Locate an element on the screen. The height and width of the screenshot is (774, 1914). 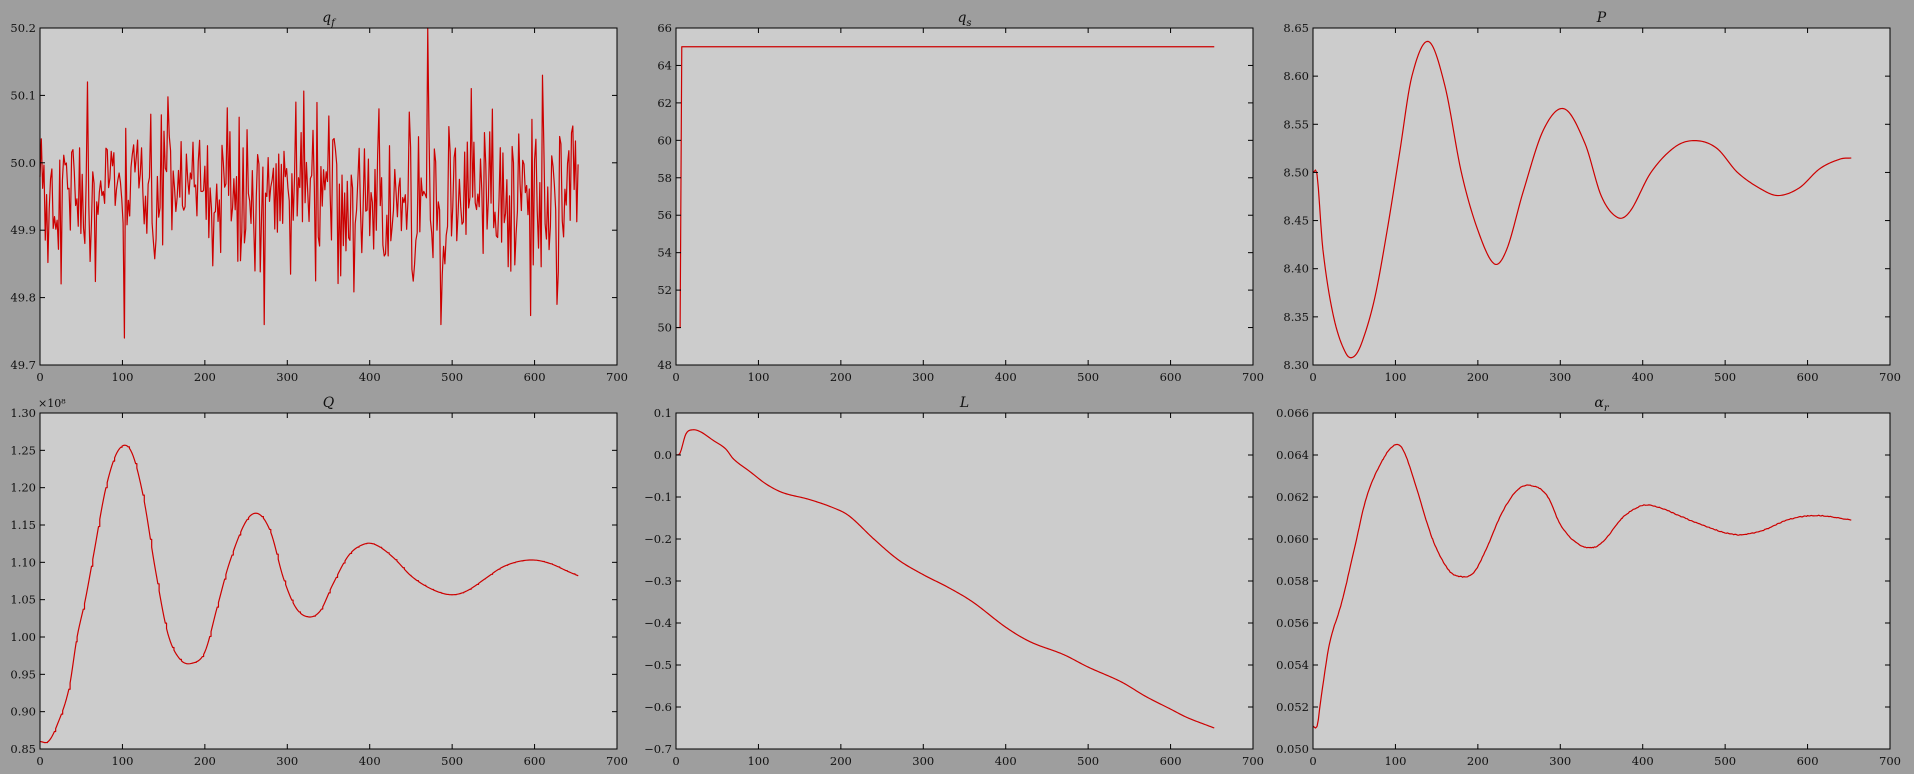
axes-frame-qs is located at coordinates (964, 196).